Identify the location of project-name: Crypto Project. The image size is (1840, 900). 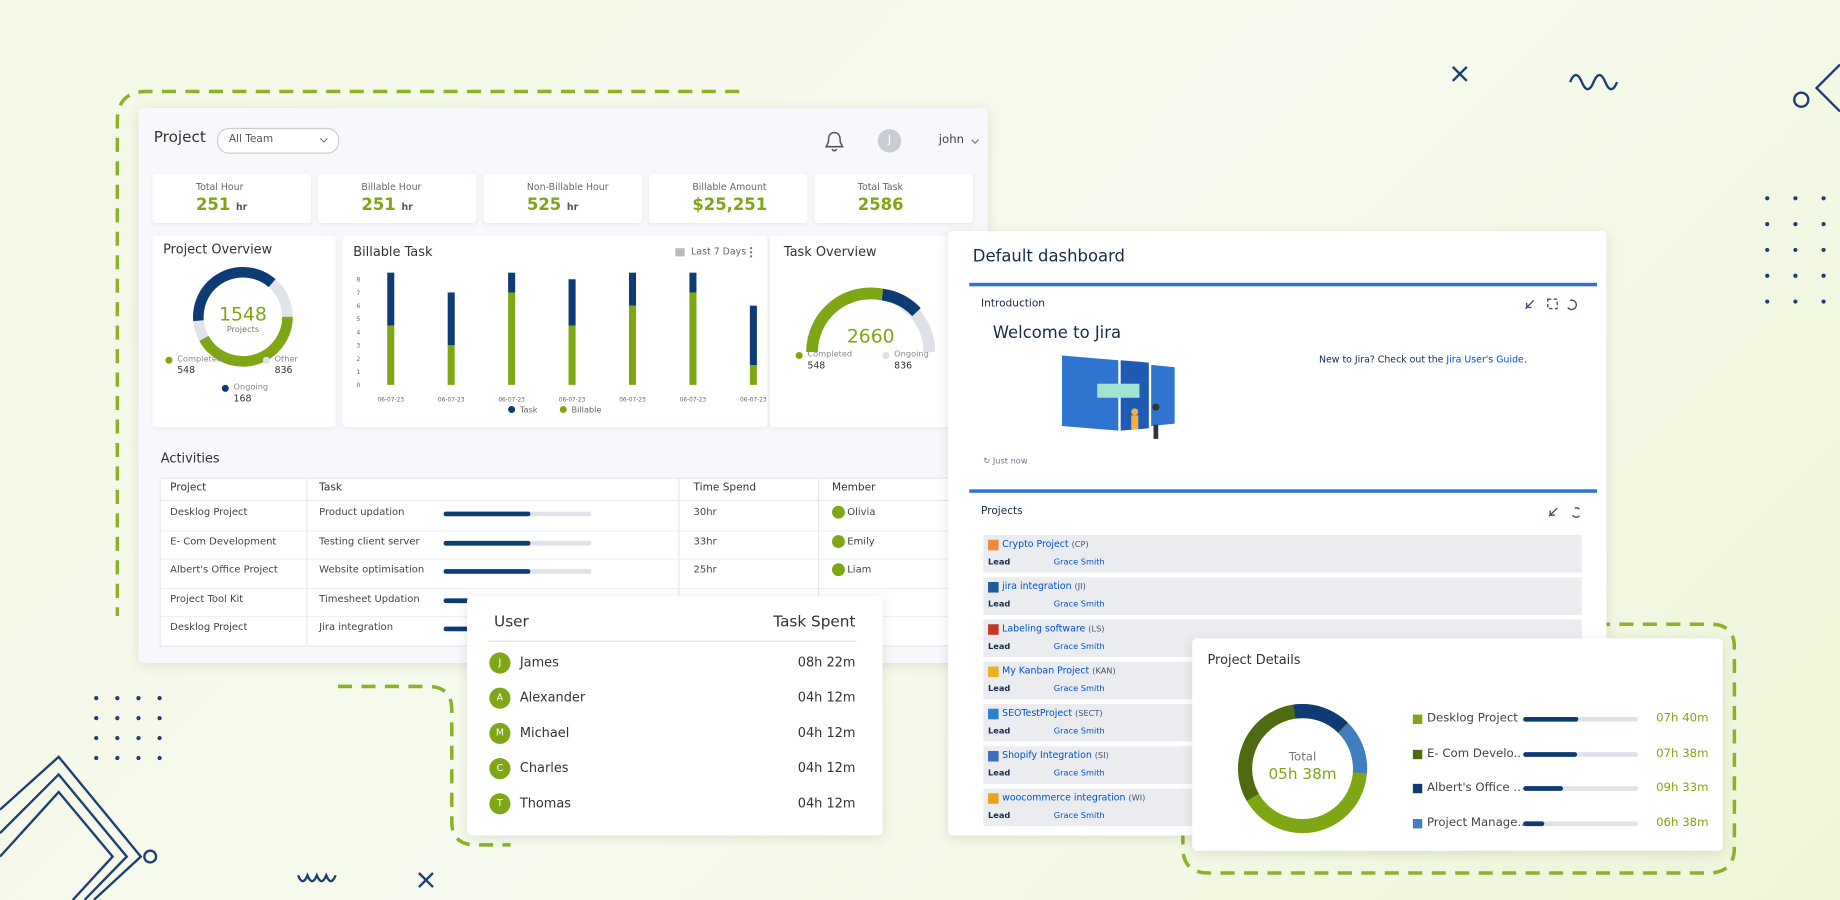
(1035, 544).